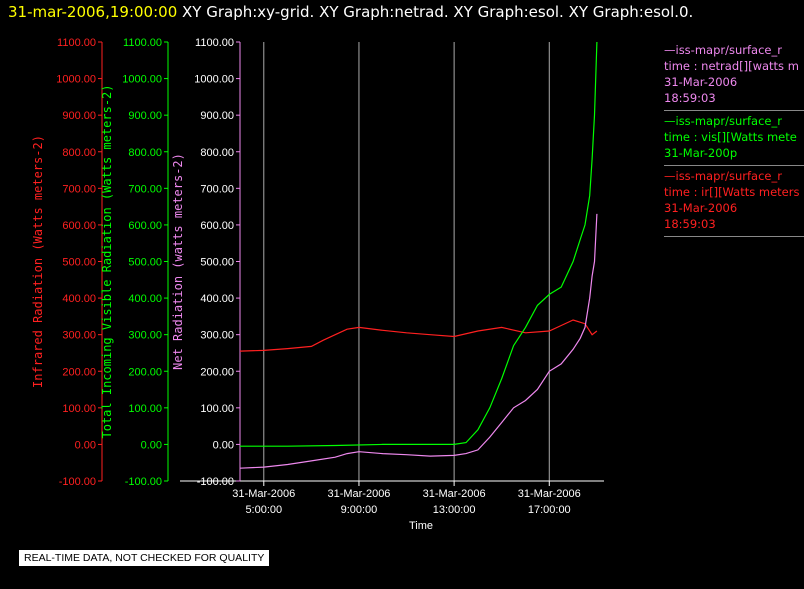  I want to click on y-tick-label-vis-6: 500.00, so click(145, 263).